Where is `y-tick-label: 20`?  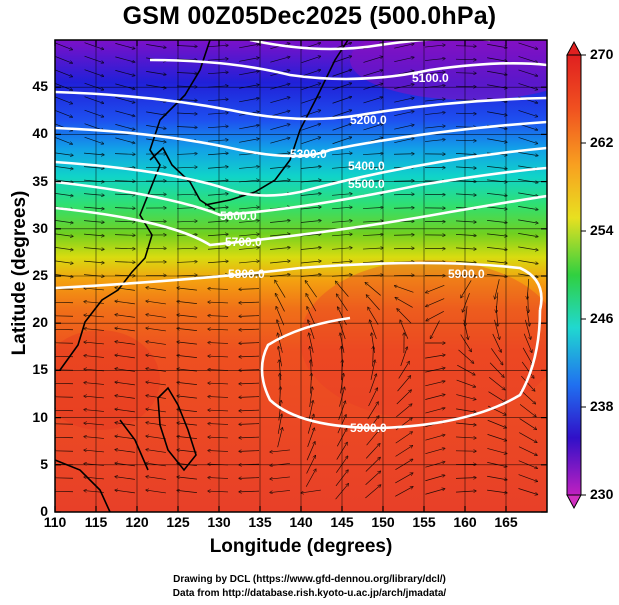 y-tick-label: 20 is located at coordinates (40, 322).